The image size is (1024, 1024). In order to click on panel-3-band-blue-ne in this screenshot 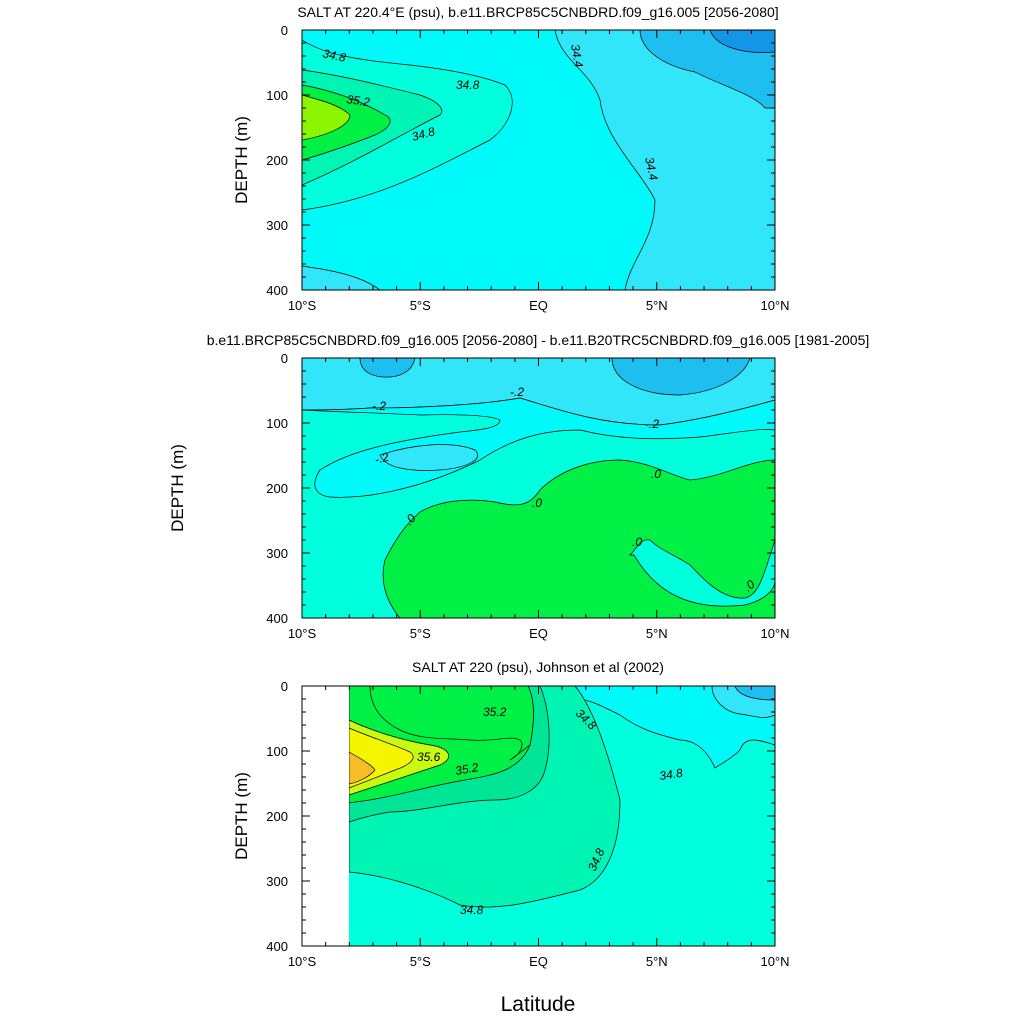, I will do `click(754, 693)`.